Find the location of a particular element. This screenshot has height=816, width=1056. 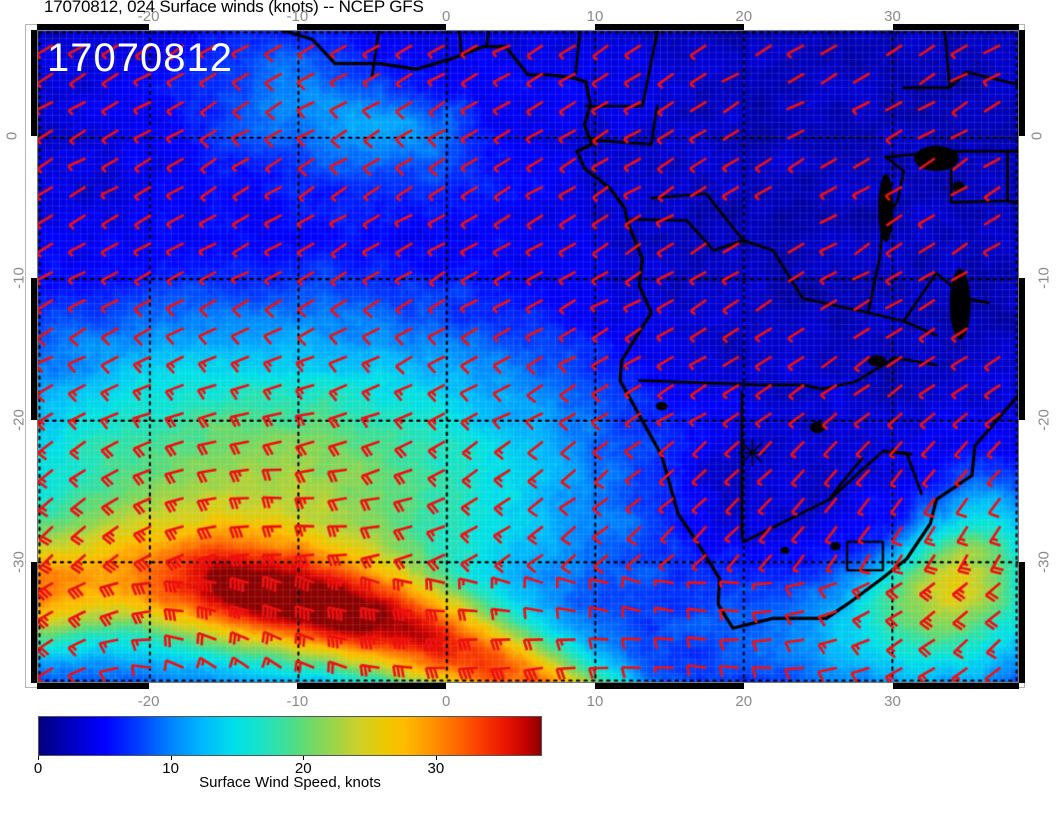

colorbar-tick-label: 10 is located at coordinates (170, 768).